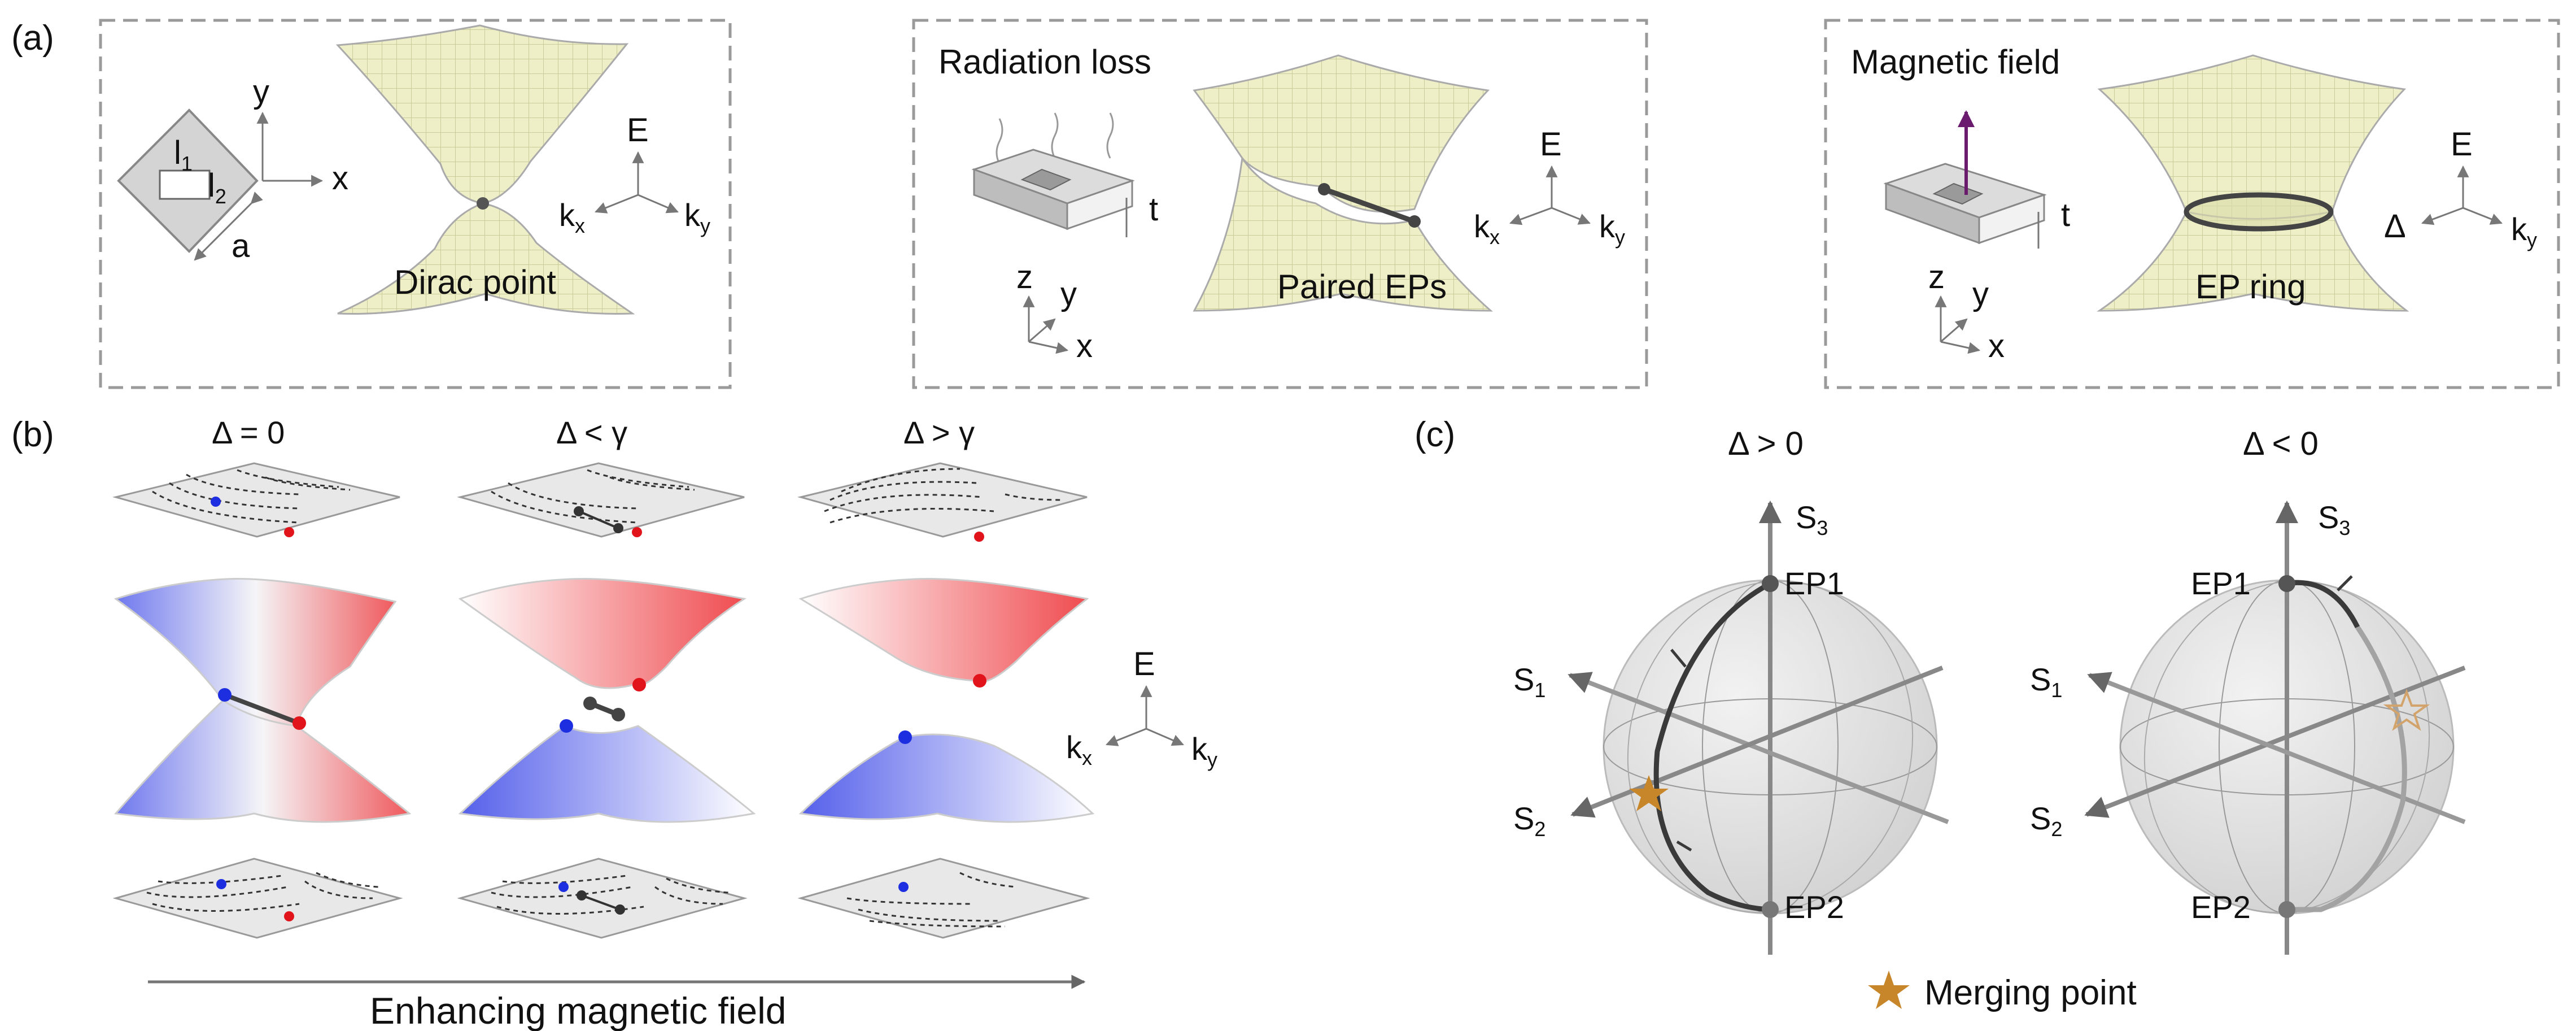 This screenshot has height=1031, width=2576. I want to click on a-label: a, so click(241, 246).